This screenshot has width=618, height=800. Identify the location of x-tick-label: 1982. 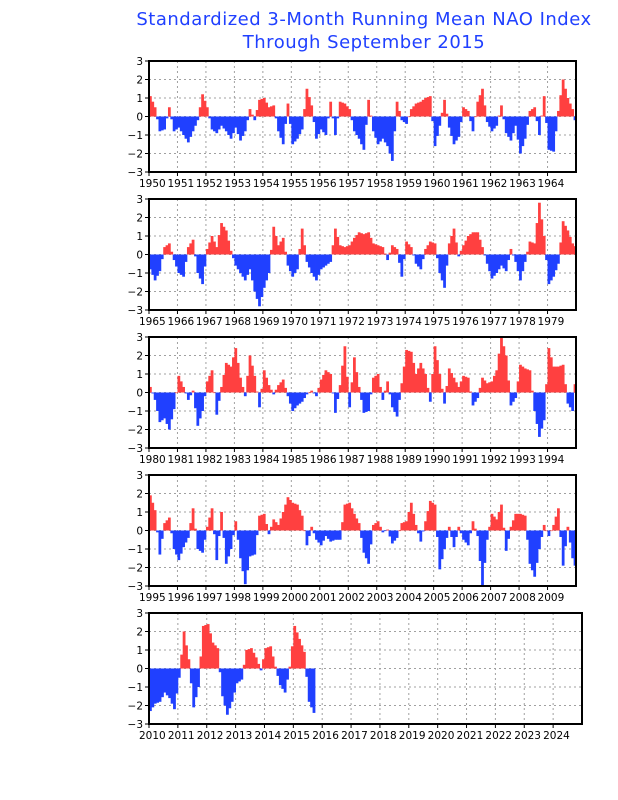
(209, 460).